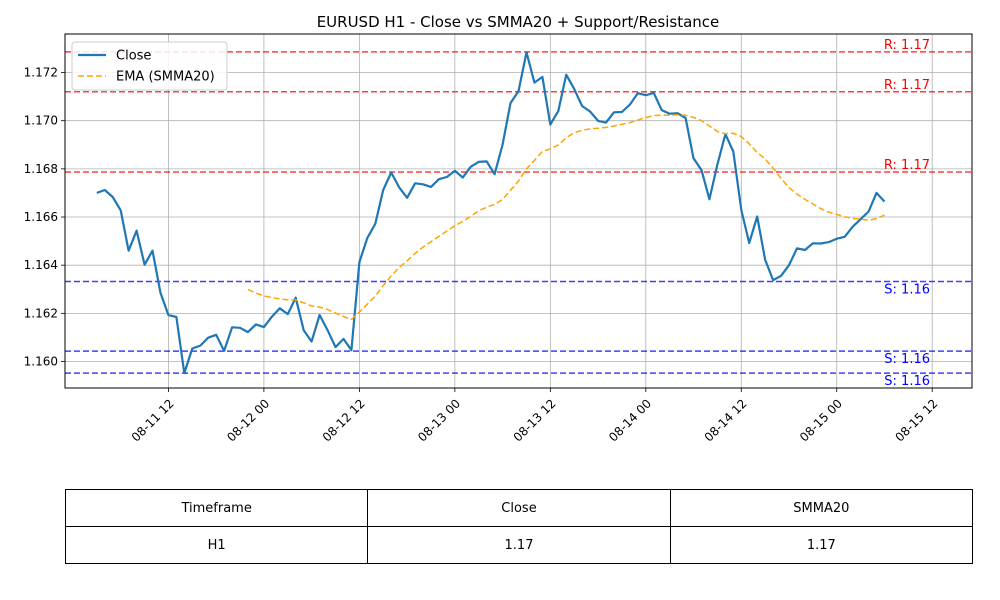 The height and width of the screenshot is (600, 1000). What do you see at coordinates (344, 420) in the screenshot?
I see `x-tick-label: 08-12 12` at bounding box center [344, 420].